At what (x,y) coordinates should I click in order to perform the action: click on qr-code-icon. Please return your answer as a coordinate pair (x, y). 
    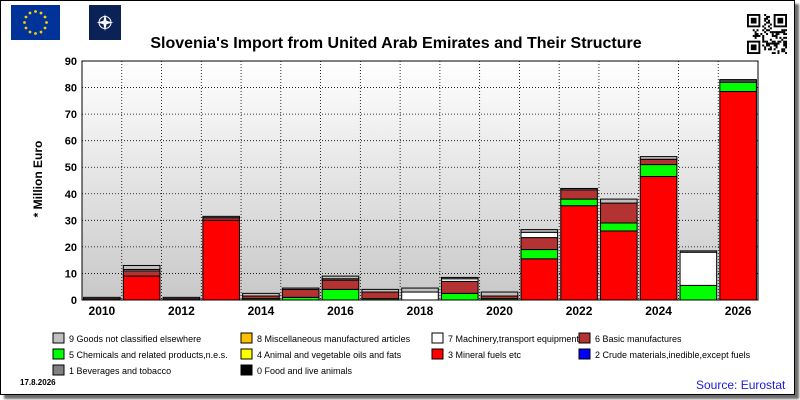
    Looking at the image, I should click on (767, 34).